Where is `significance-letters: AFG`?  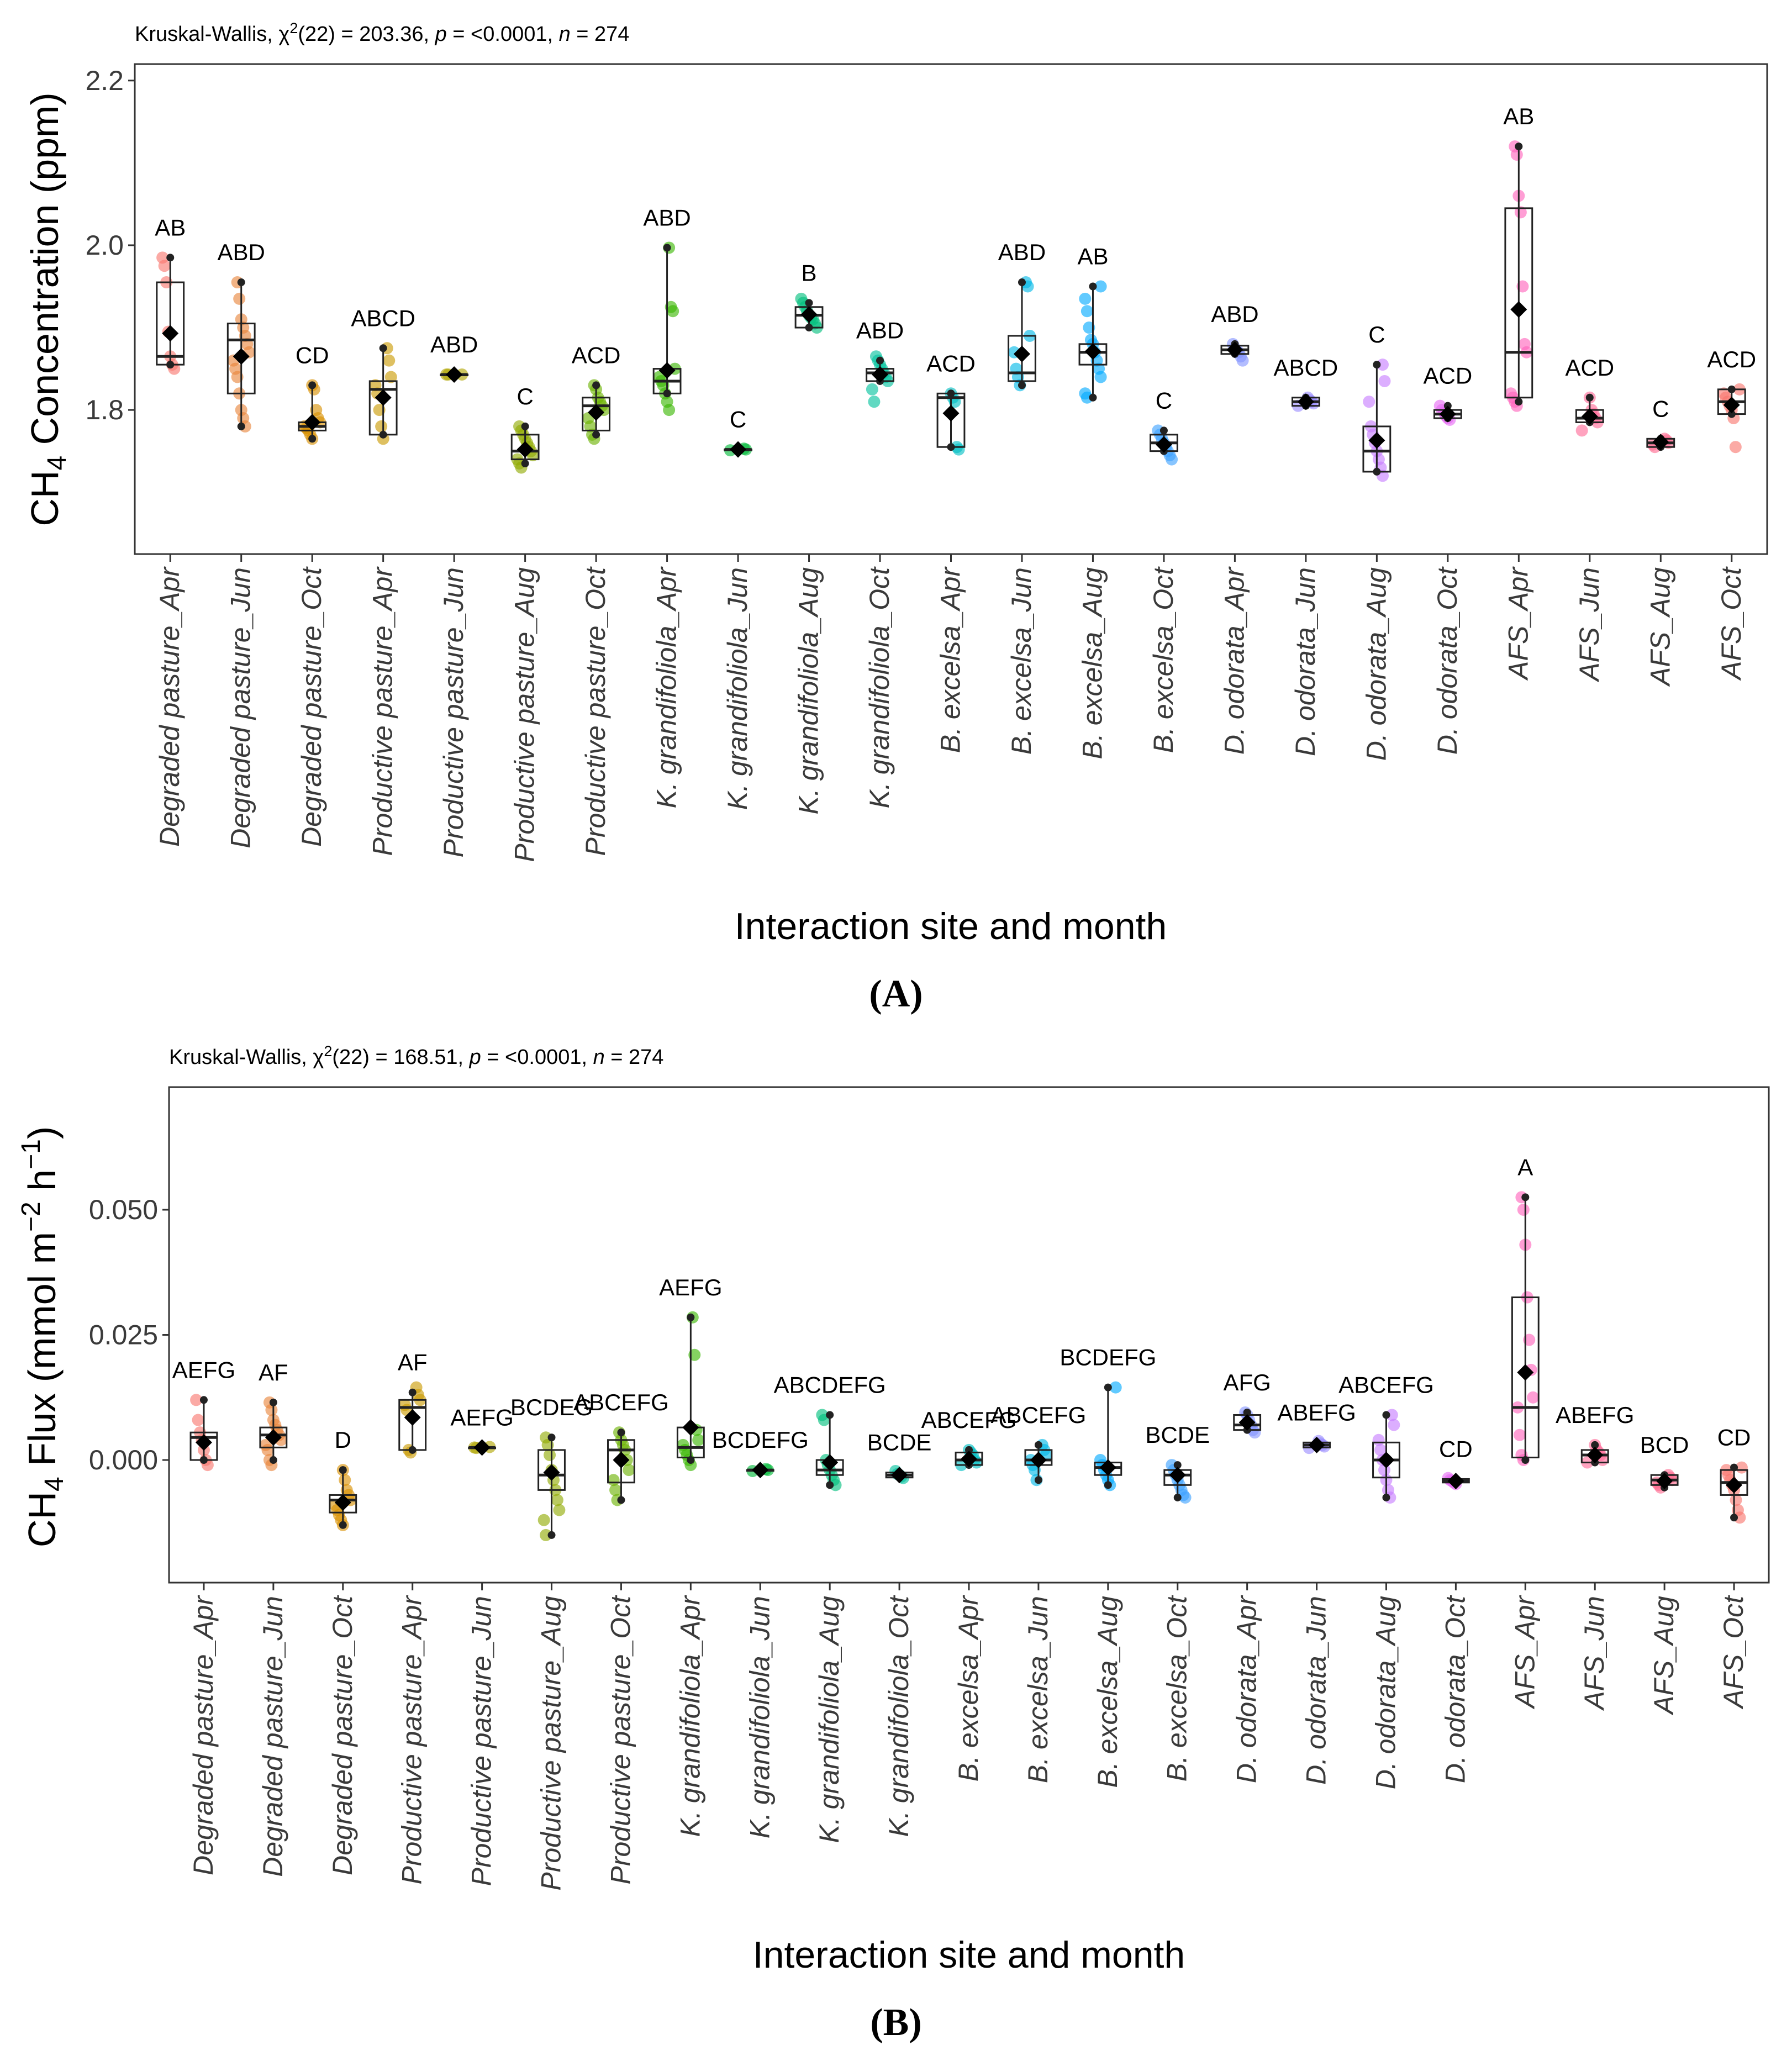 significance-letters: AFG is located at coordinates (1247, 1382).